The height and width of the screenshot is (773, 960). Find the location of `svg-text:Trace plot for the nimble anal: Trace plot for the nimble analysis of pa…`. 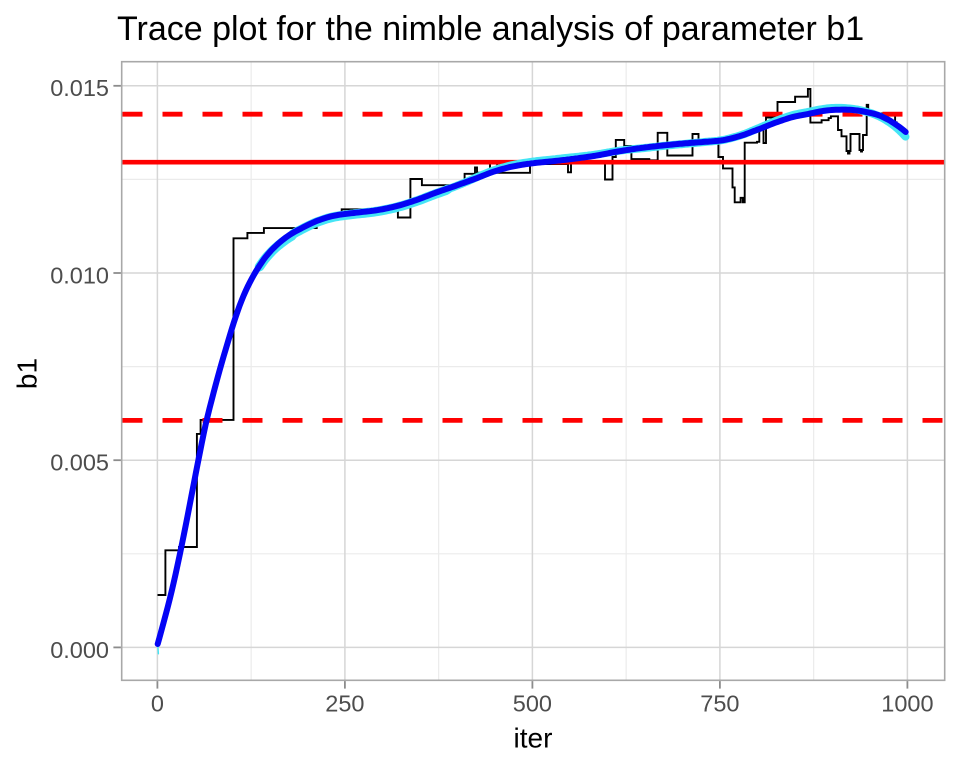

svg-text:Trace plot for the nimble anal: Trace plot for the nimble analysis of pa… is located at coordinates (490, 29).